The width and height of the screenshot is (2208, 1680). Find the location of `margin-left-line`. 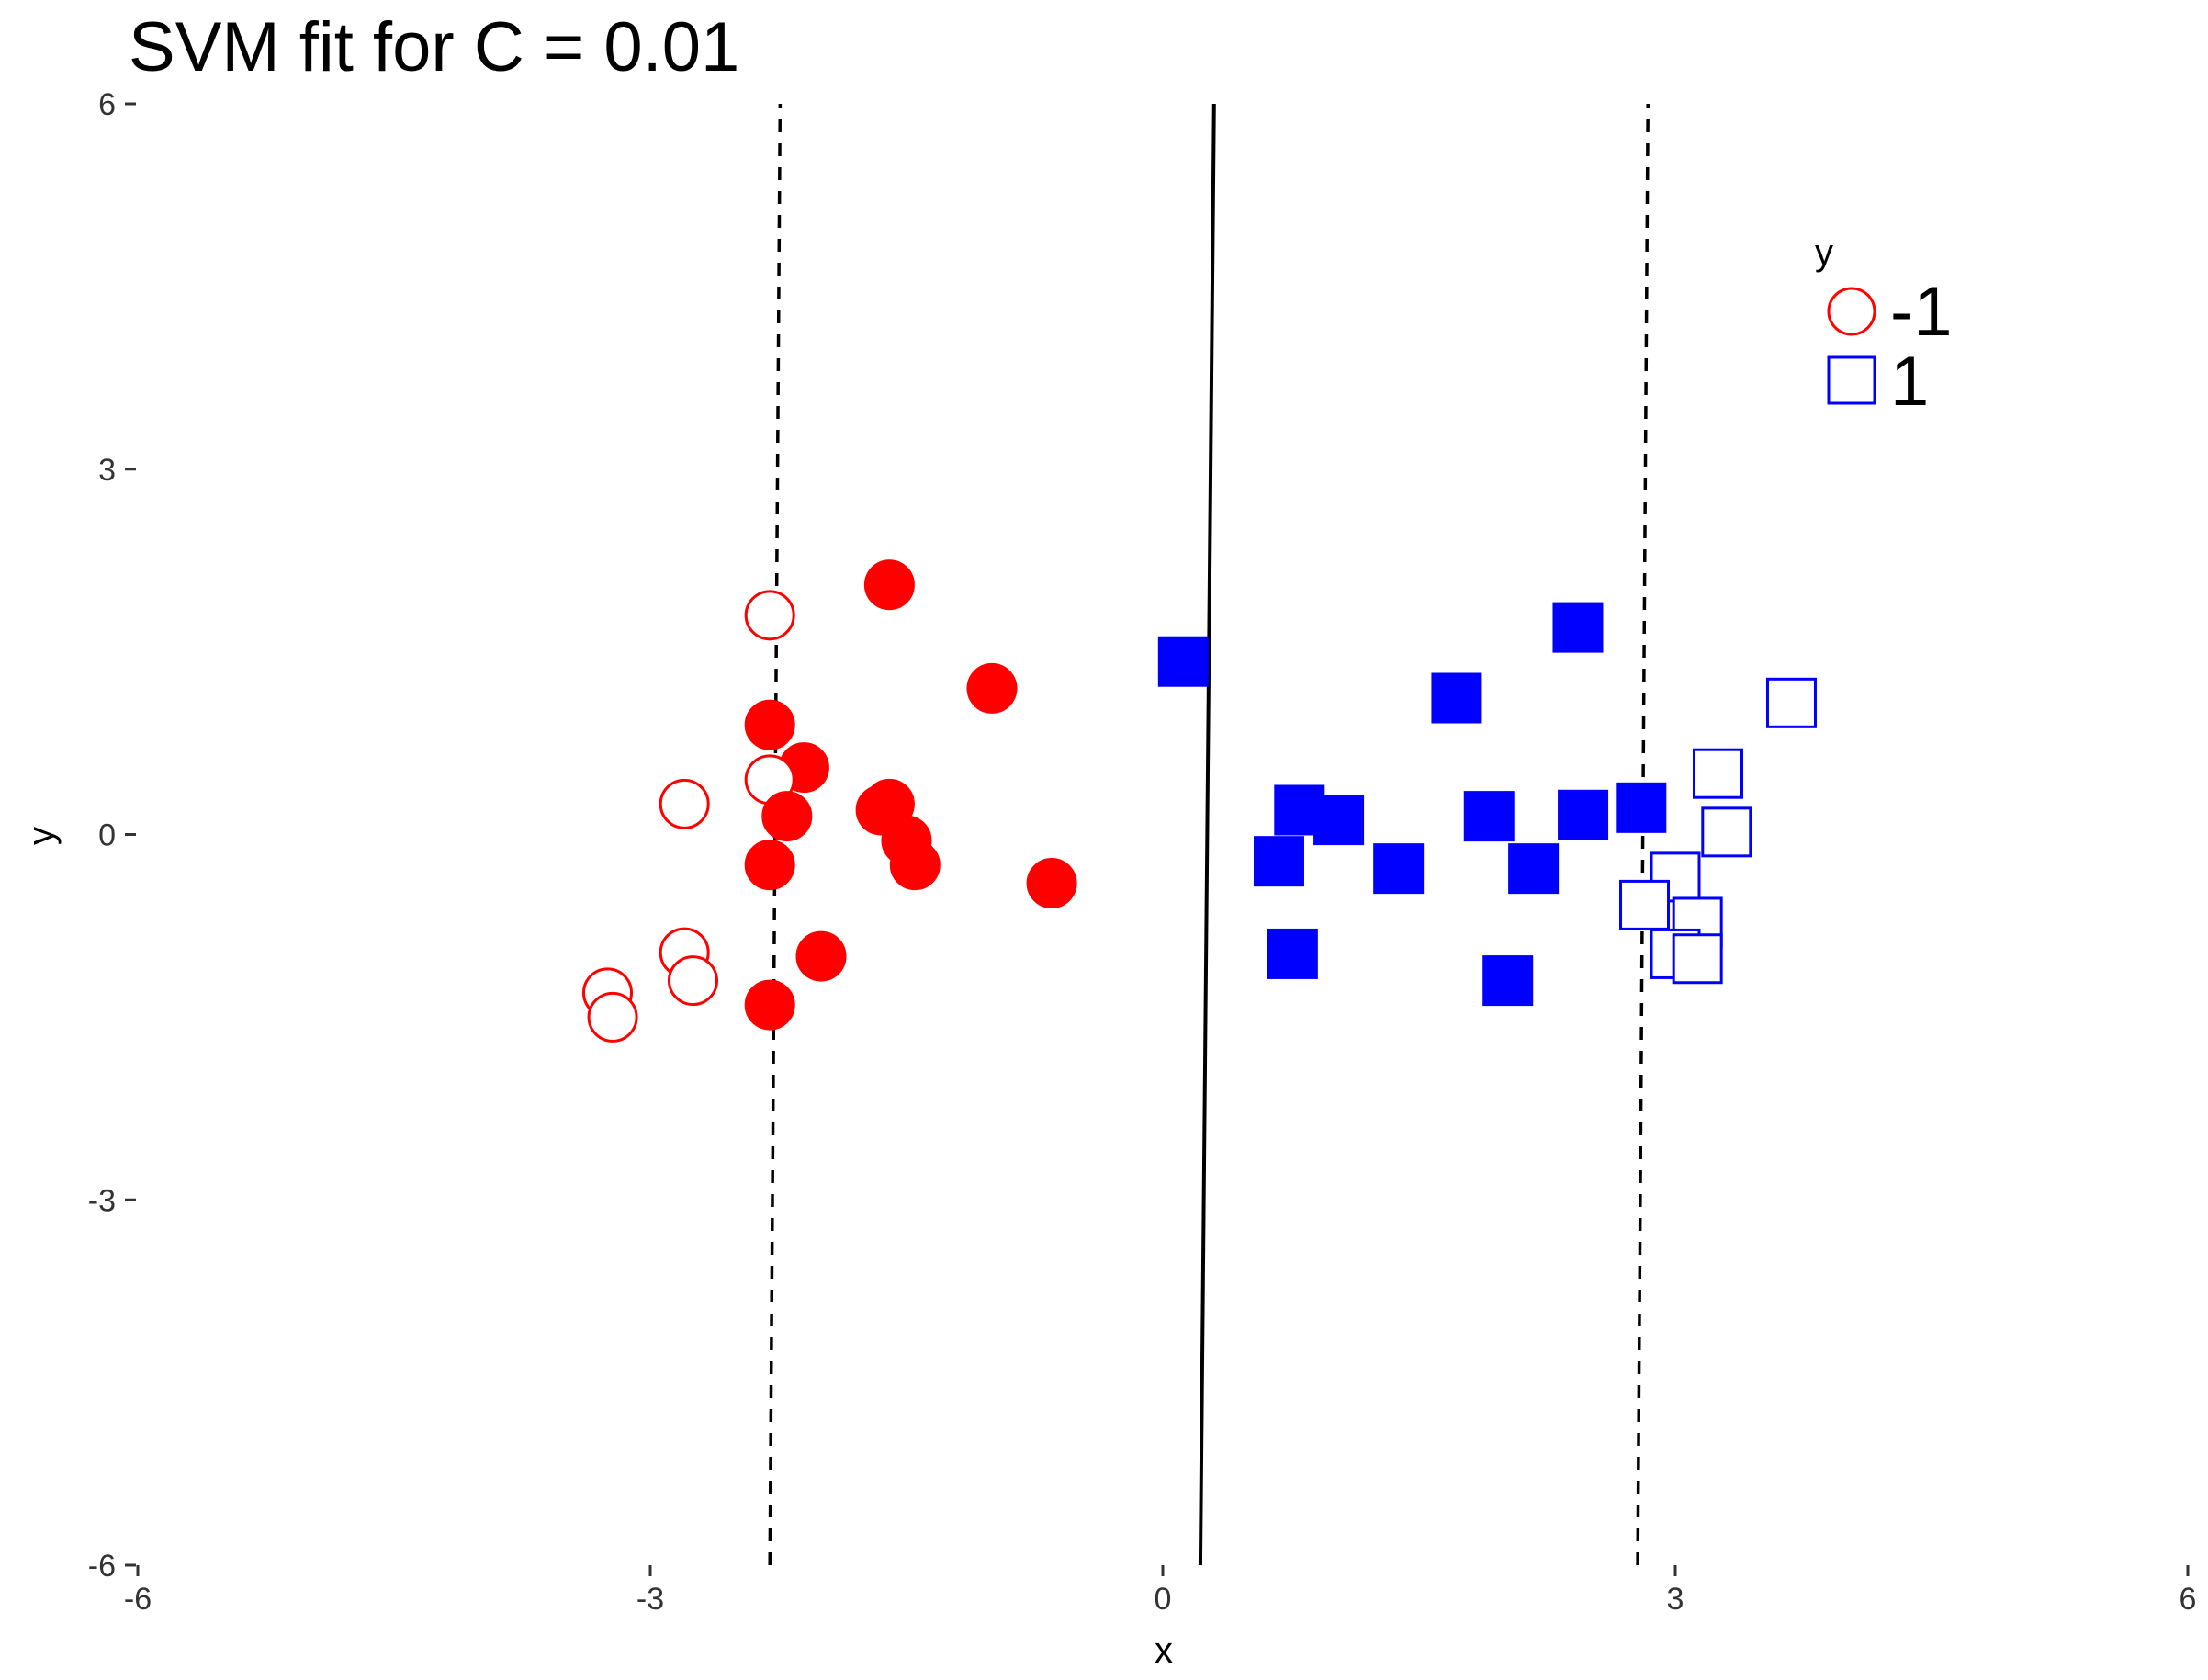

margin-left-line is located at coordinates (775, 834).